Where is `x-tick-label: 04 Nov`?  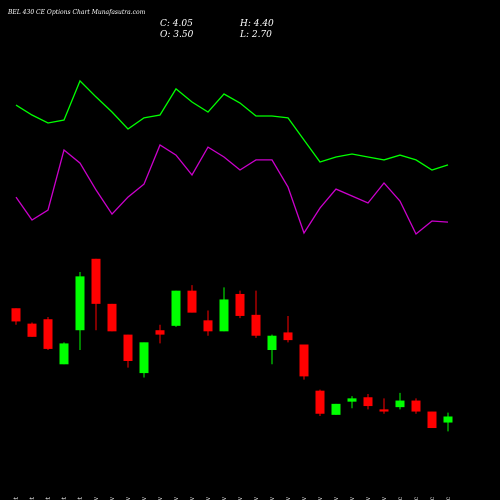 x-tick-label: 04 Nov is located at coordinates (112, 498).